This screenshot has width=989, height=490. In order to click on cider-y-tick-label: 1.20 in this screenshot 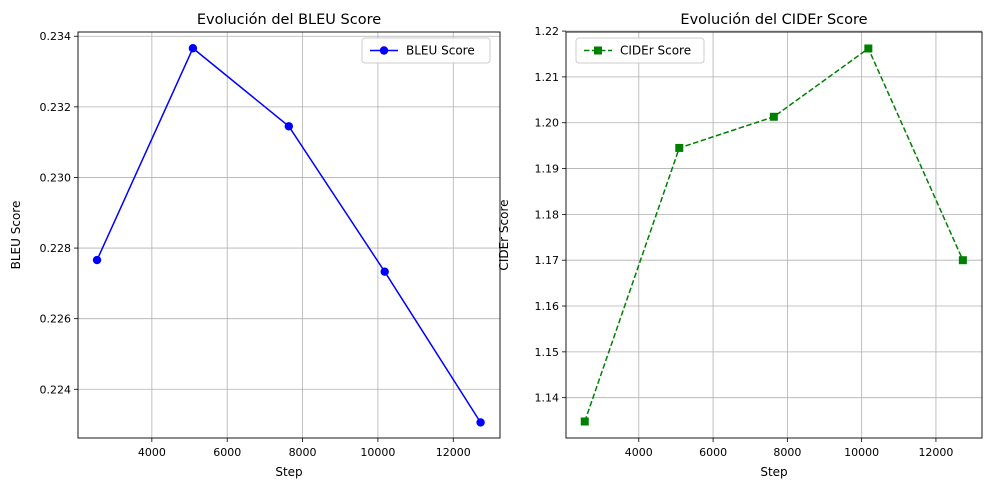, I will do `click(547, 123)`.